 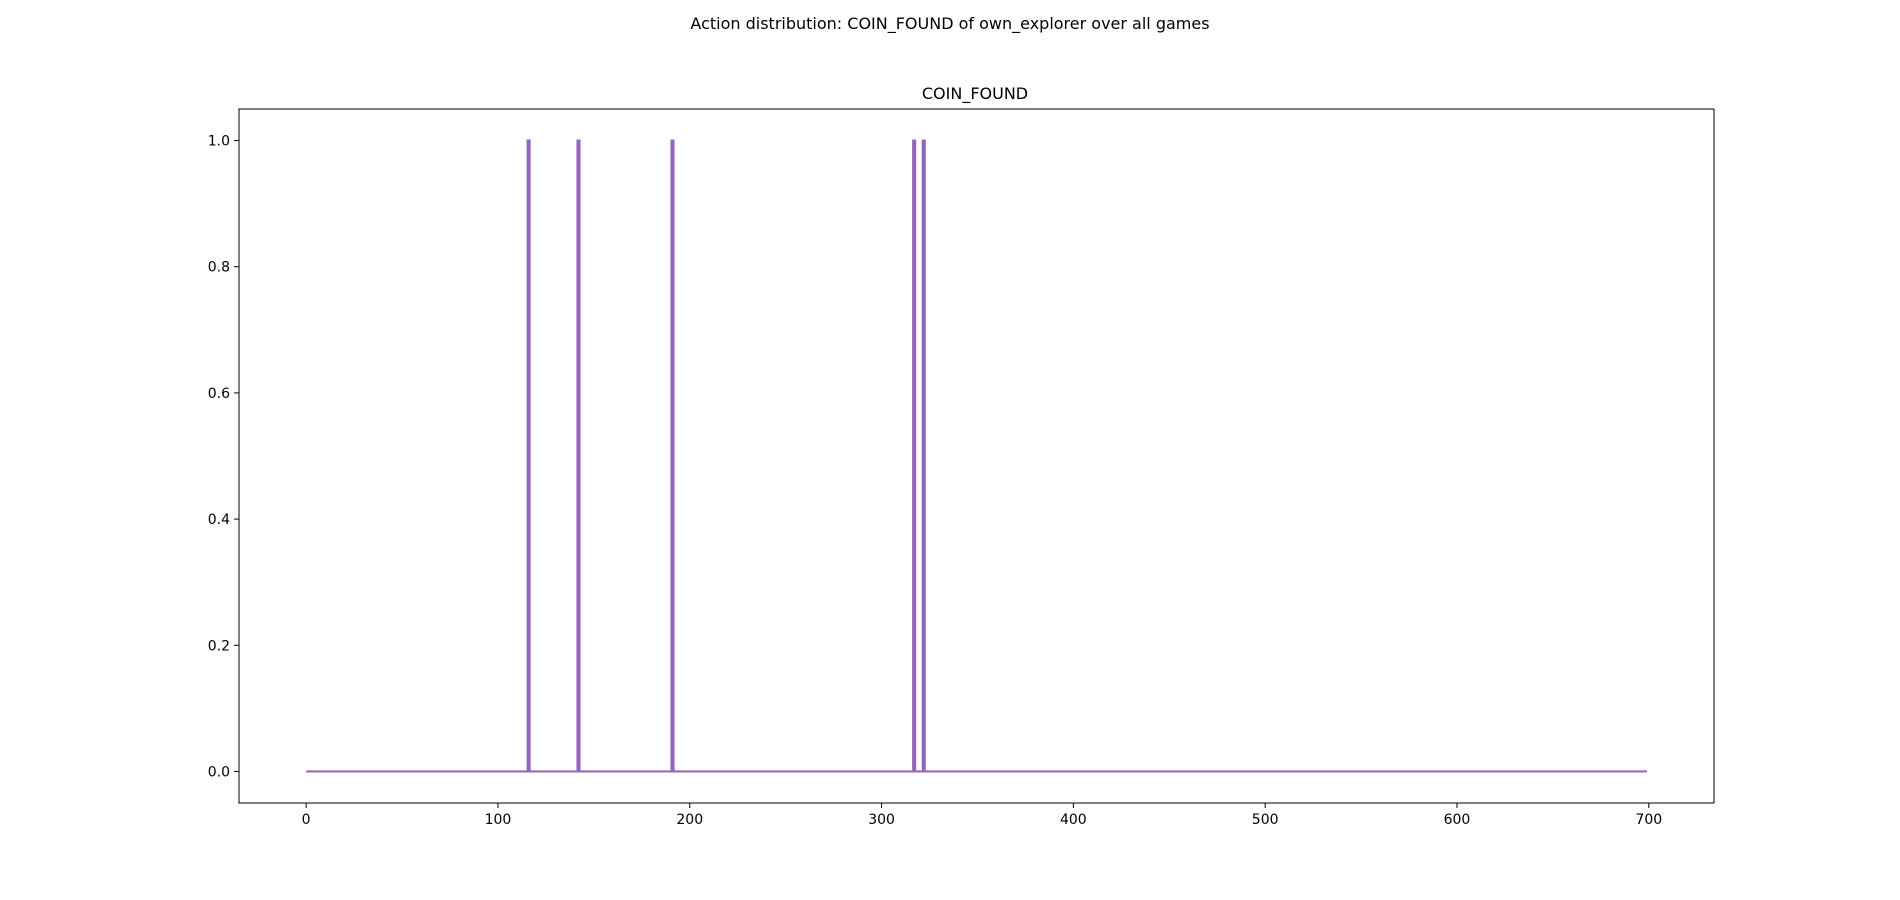 I want to click on x-tick-label: 400, so click(x=1073, y=820).